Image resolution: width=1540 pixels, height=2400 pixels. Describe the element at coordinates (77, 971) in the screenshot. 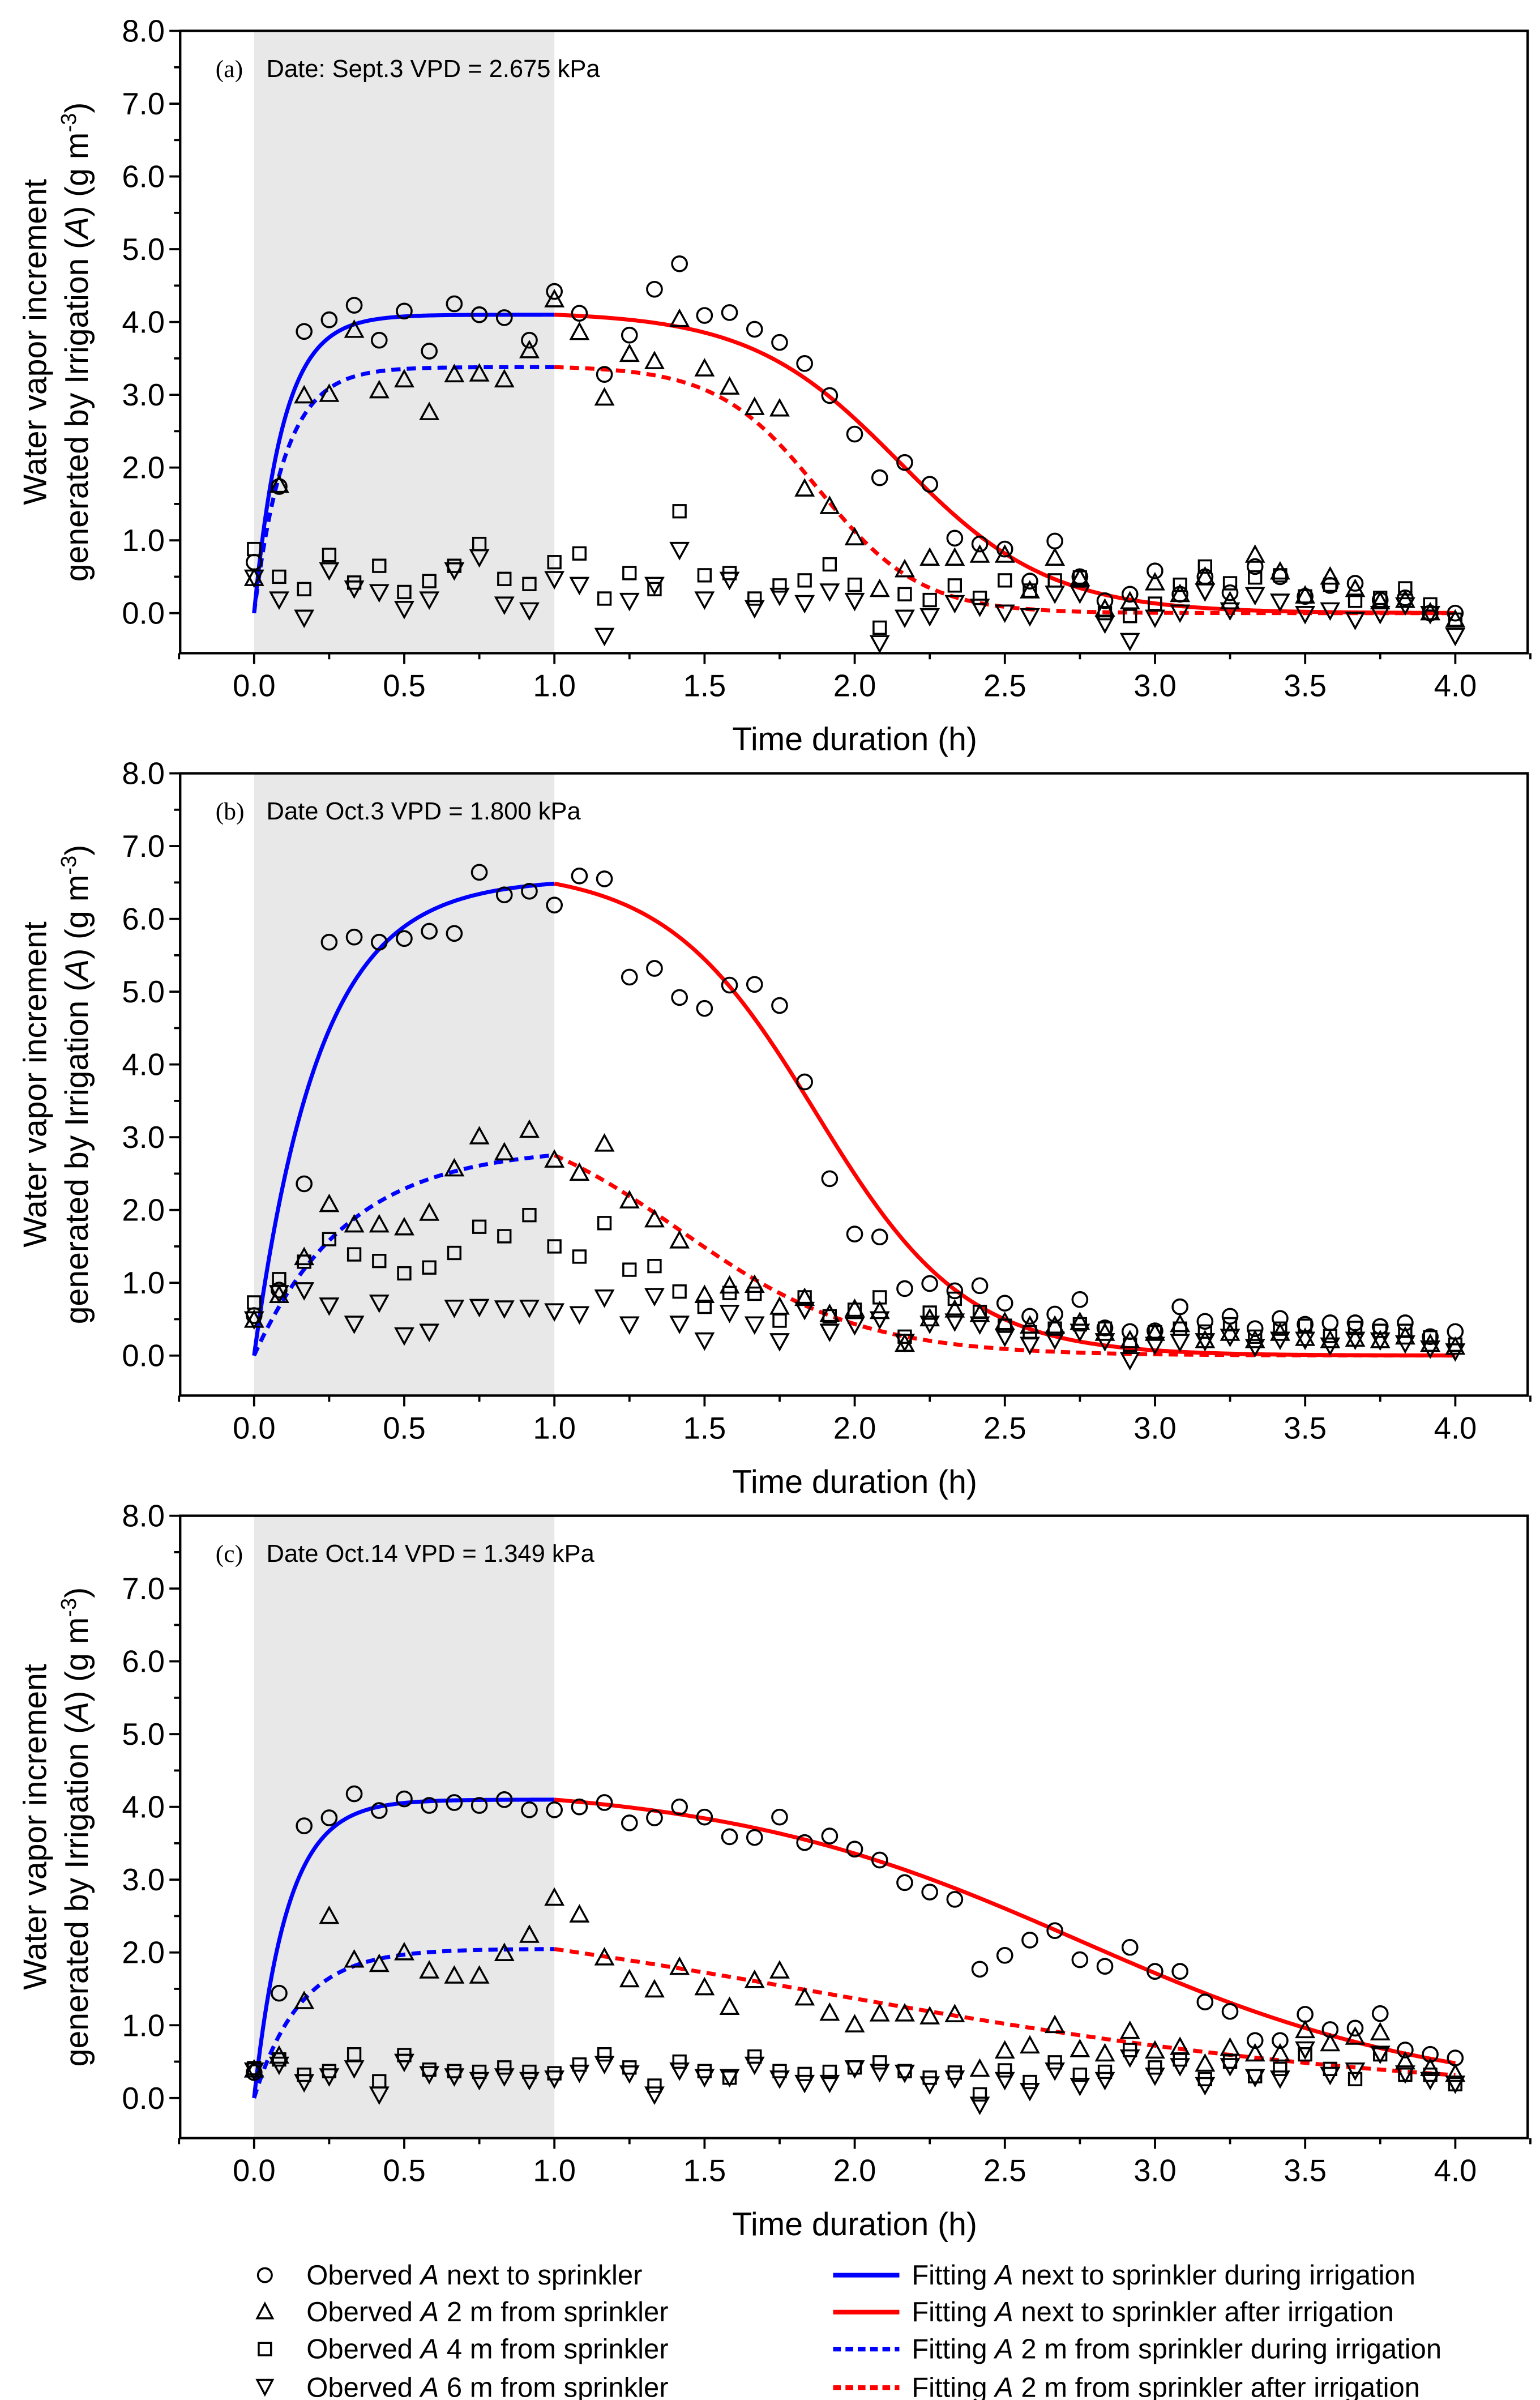

I see `y-axis-title-part: A` at that location.